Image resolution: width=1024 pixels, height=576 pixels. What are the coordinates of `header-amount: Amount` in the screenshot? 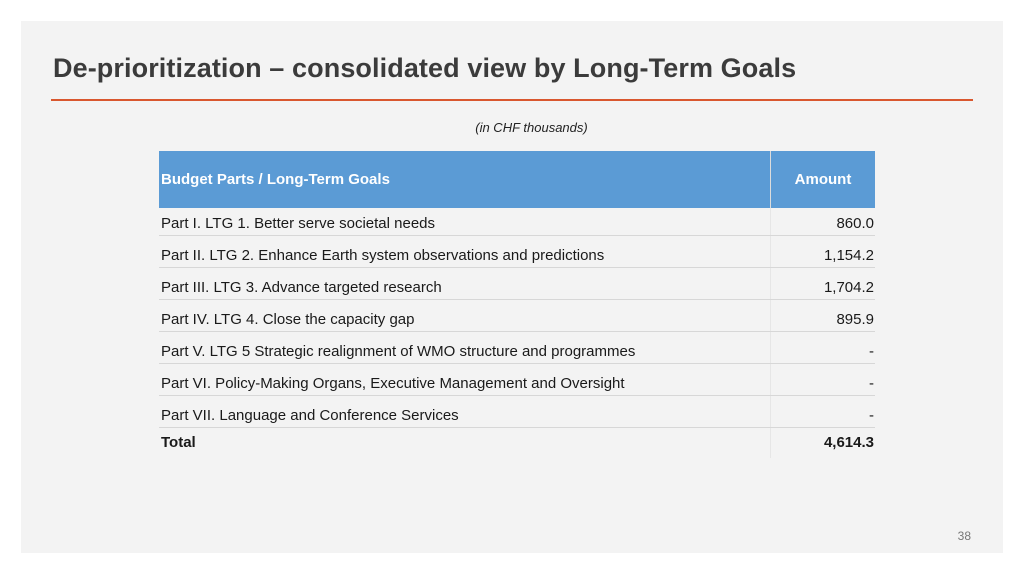 It's located at (823, 179).